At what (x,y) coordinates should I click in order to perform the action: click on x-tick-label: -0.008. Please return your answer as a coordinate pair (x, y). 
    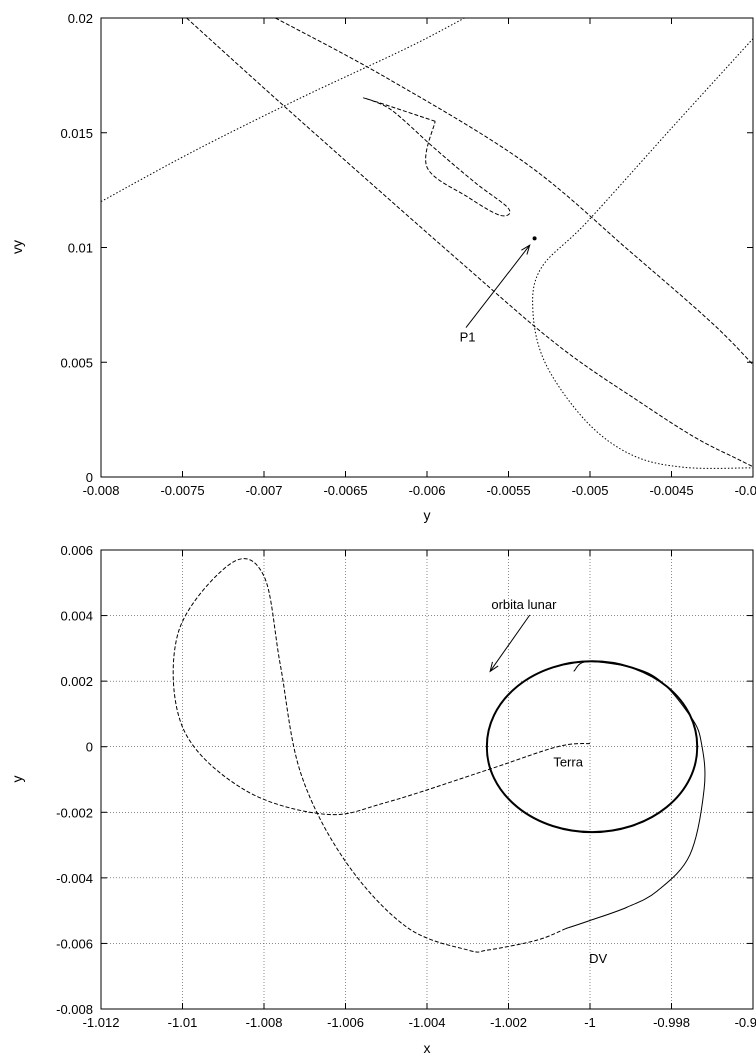
    Looking at the image, I should click on (101, 490).